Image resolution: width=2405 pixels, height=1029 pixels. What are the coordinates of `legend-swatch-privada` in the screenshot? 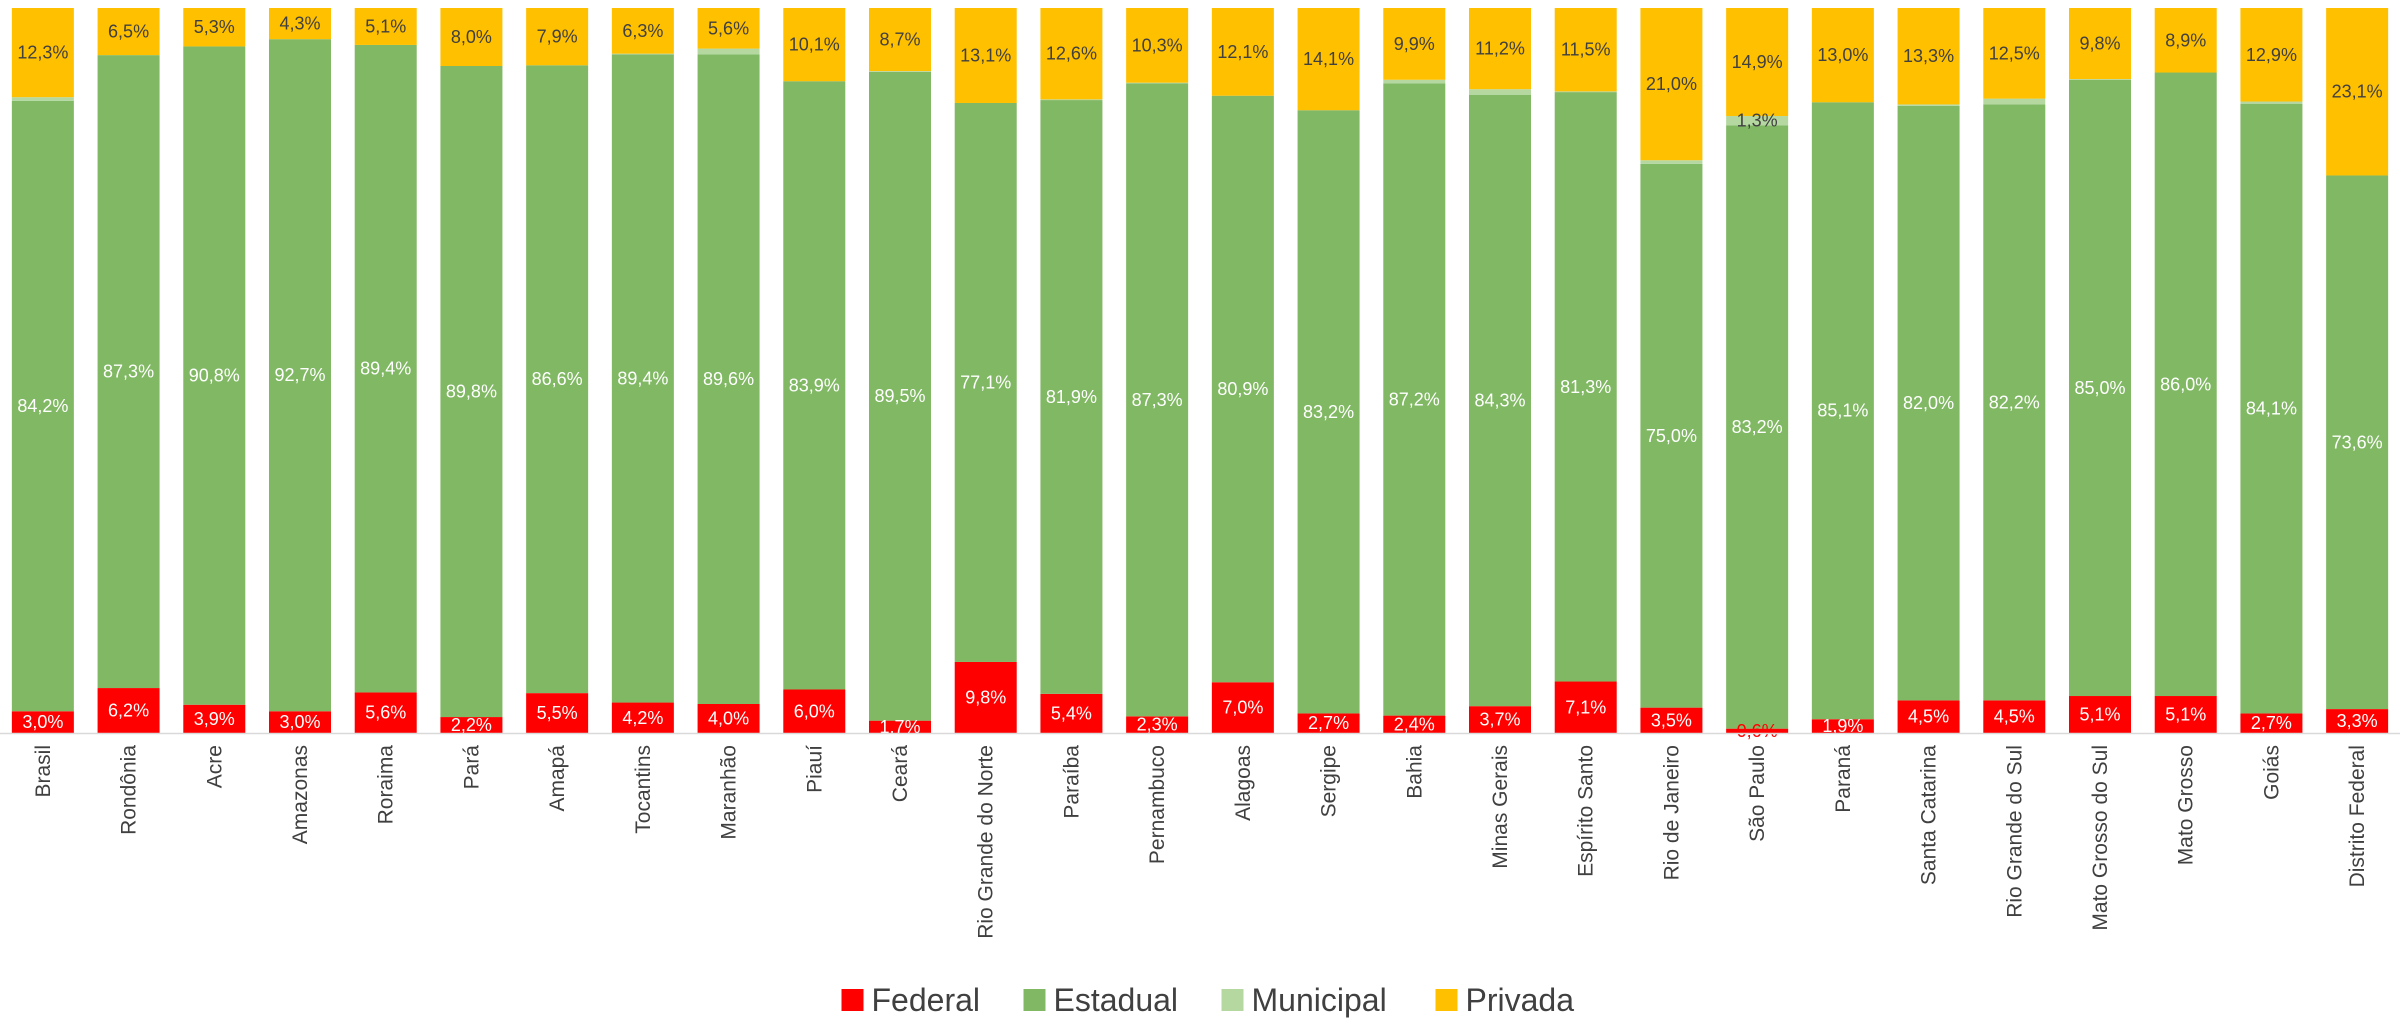 It's located at (1446, 1000).